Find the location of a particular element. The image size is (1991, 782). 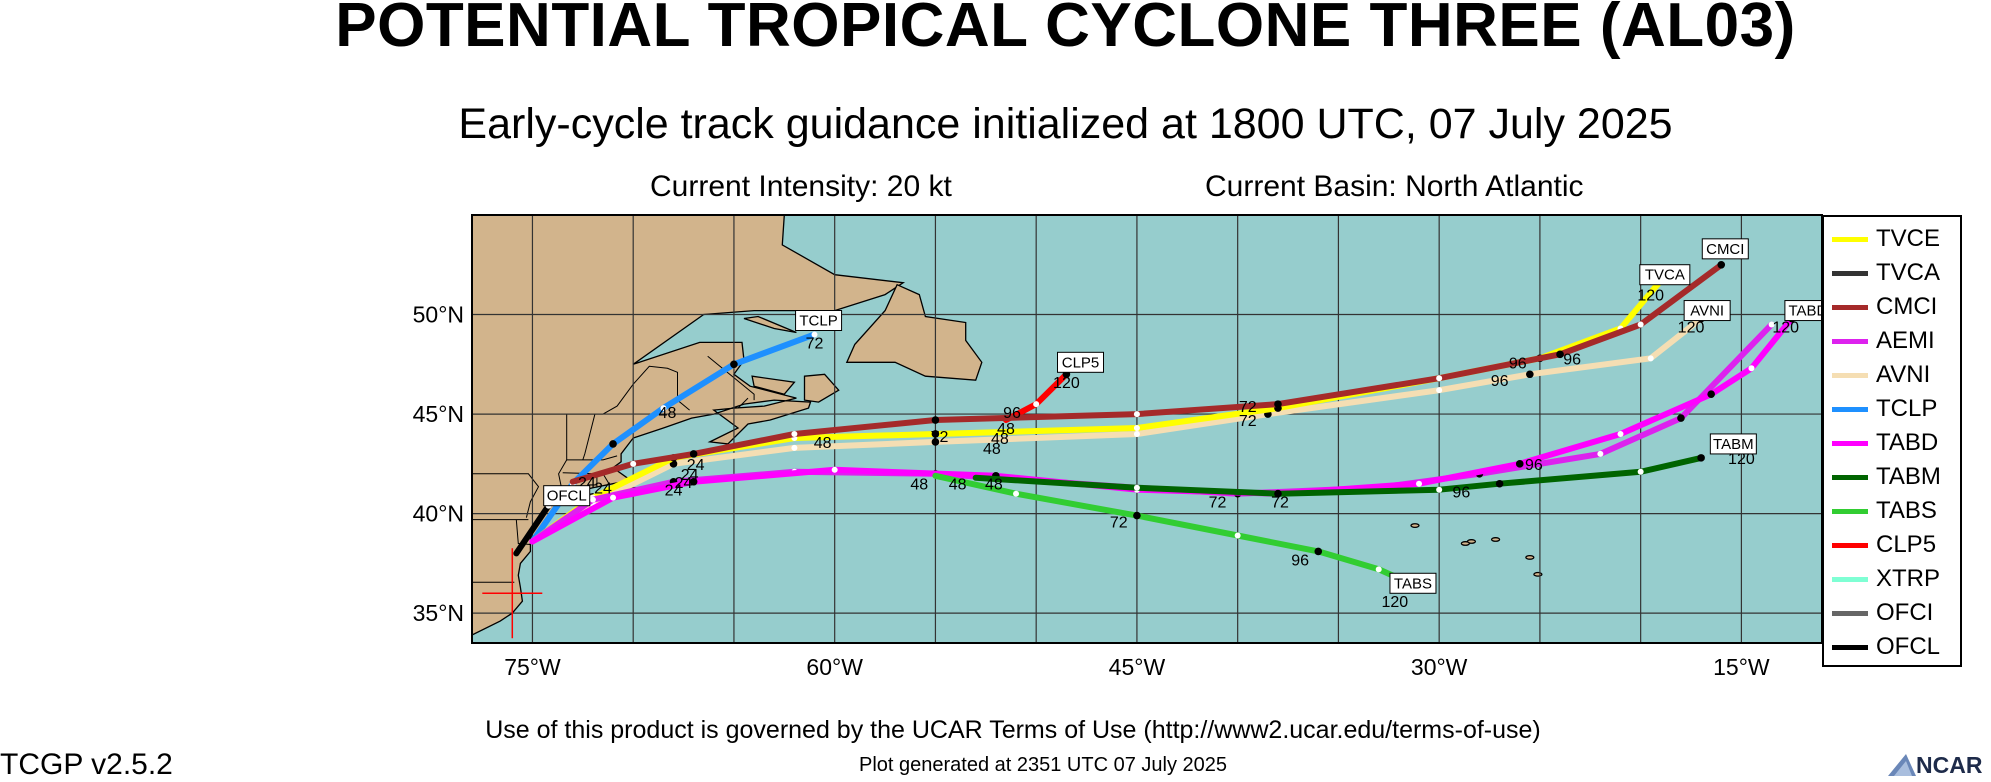

legend-label: CLP5 is located at coordinates (1906, 544).